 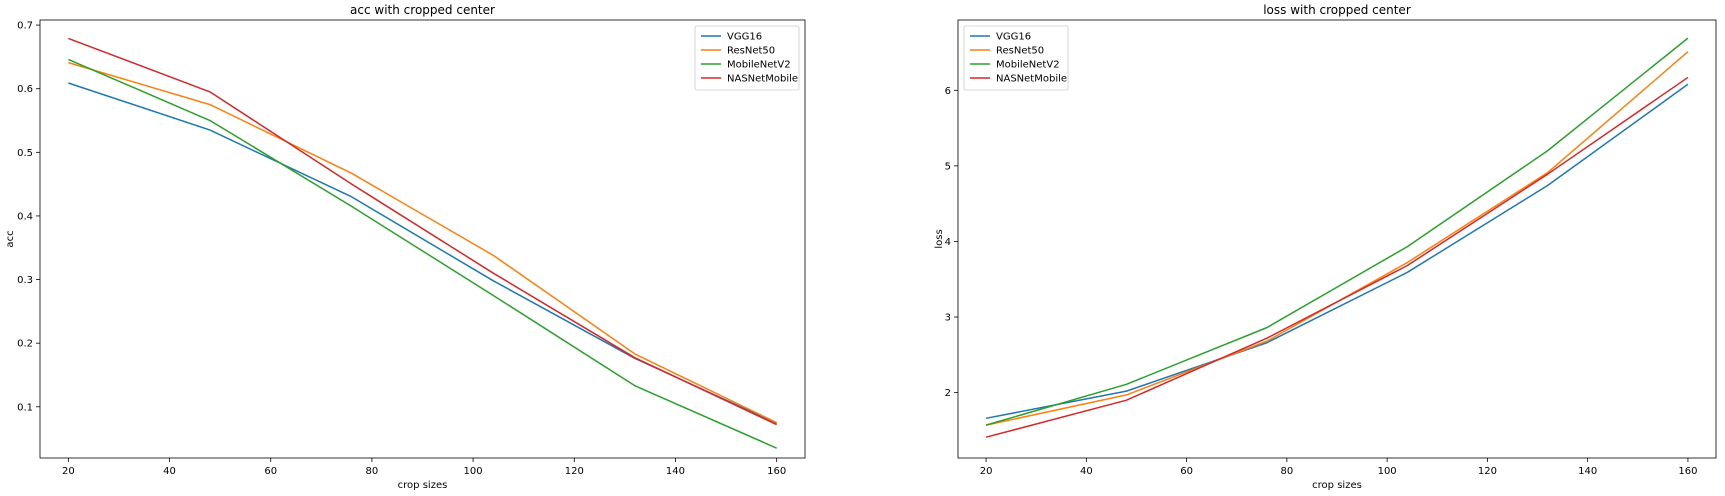 What do you see at coordinates (1337, 10) in the screenshot?
I see `chart-title: loss with cropped center` at bounding box center [1337, 10].